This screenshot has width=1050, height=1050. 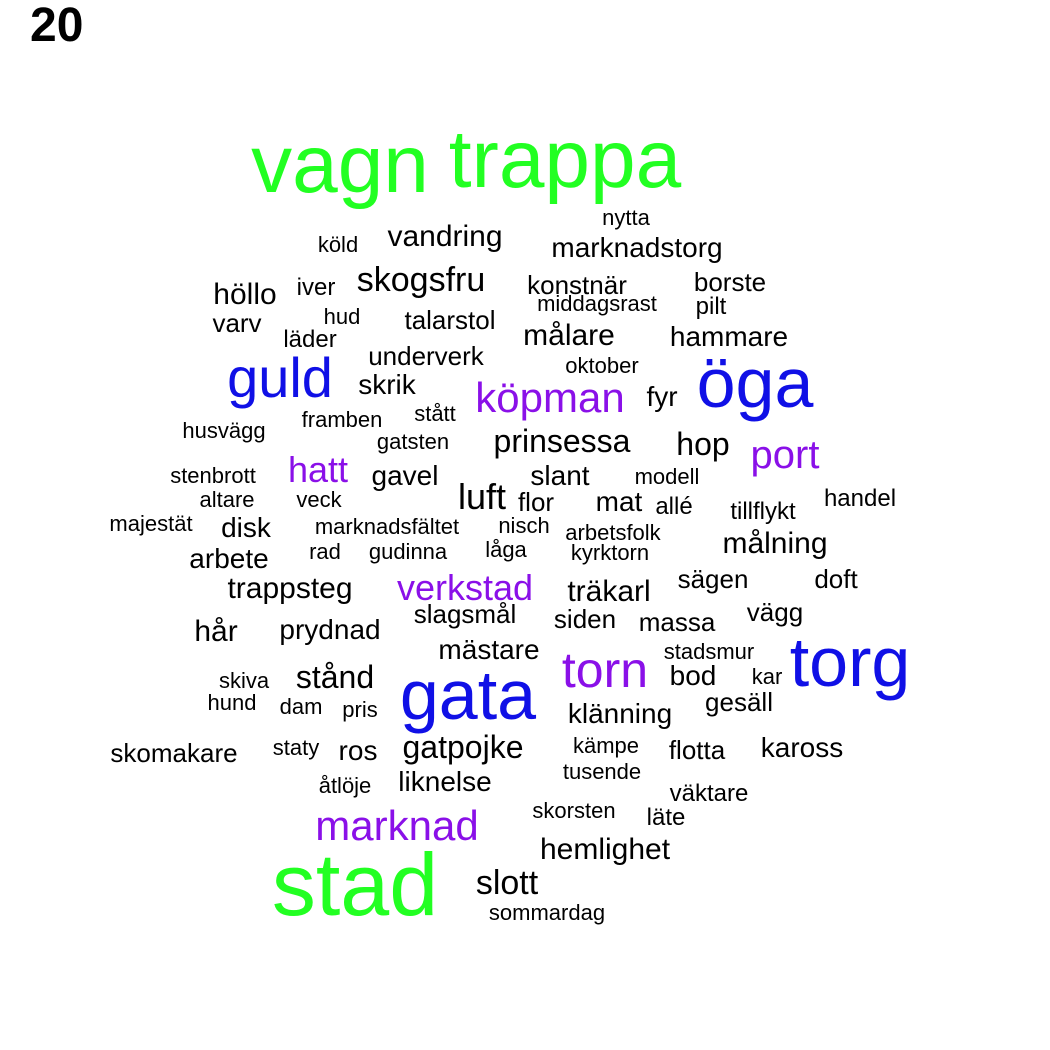 I want to click on word-stenbrott: stenbrott, so click(x=213, y=475).